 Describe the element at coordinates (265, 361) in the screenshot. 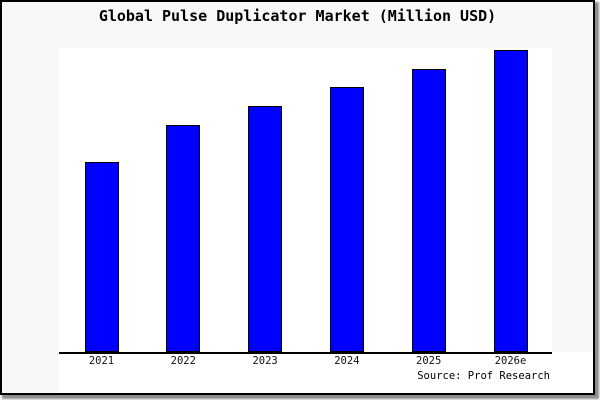

I see `x-tick-2023: 2023` at that location.